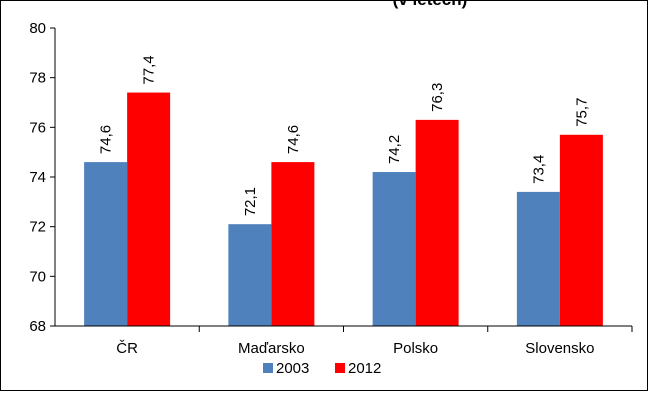  I want to click on legend-swatch-2003, so click(268, 368).